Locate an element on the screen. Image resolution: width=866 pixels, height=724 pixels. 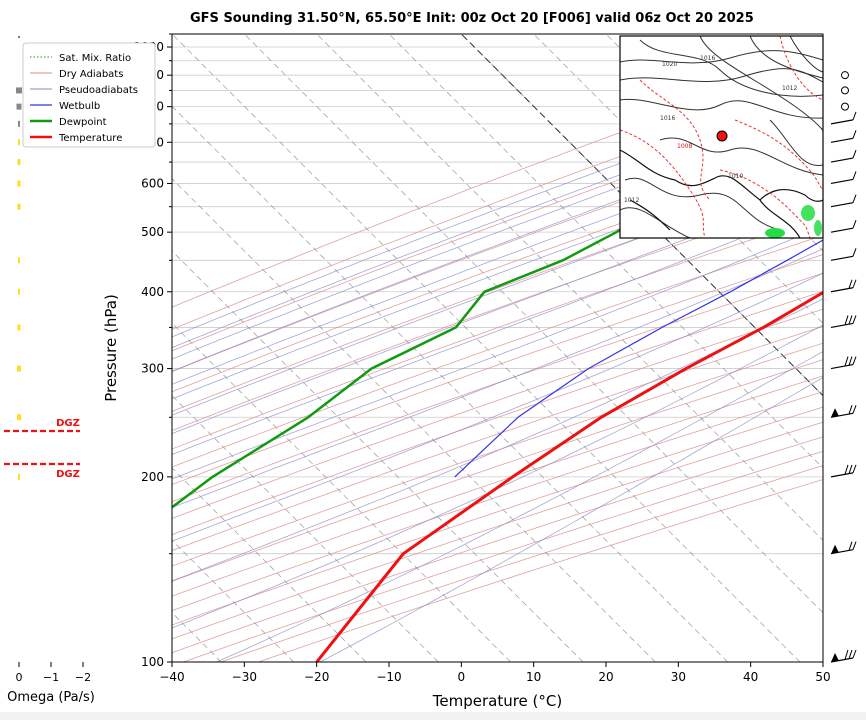
x-tick-label: −30 is located at coordinates (244, 677).